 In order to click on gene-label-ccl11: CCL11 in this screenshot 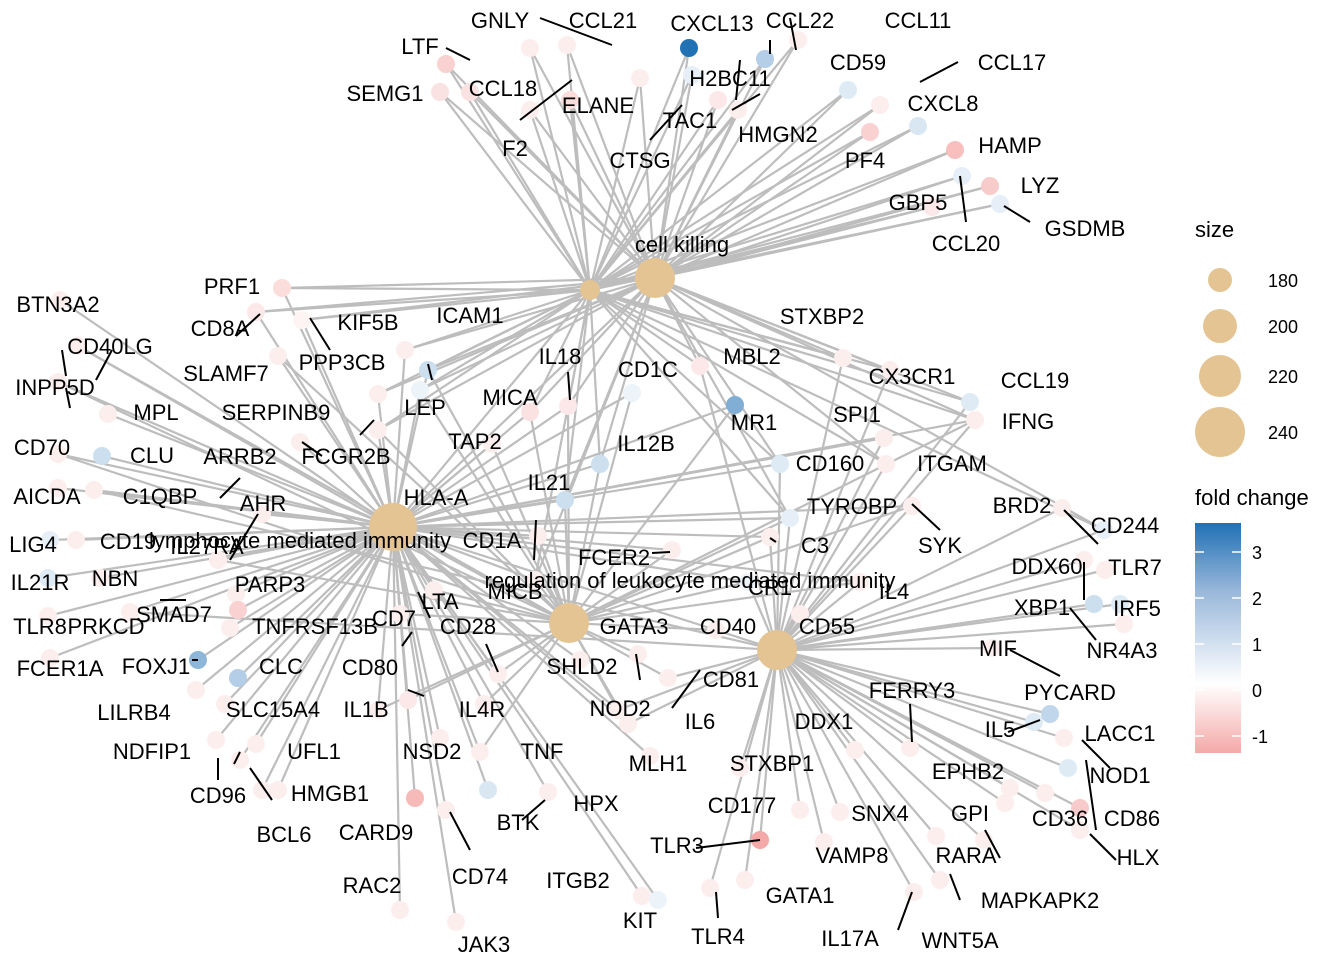, I will do `click(918, 20)`.